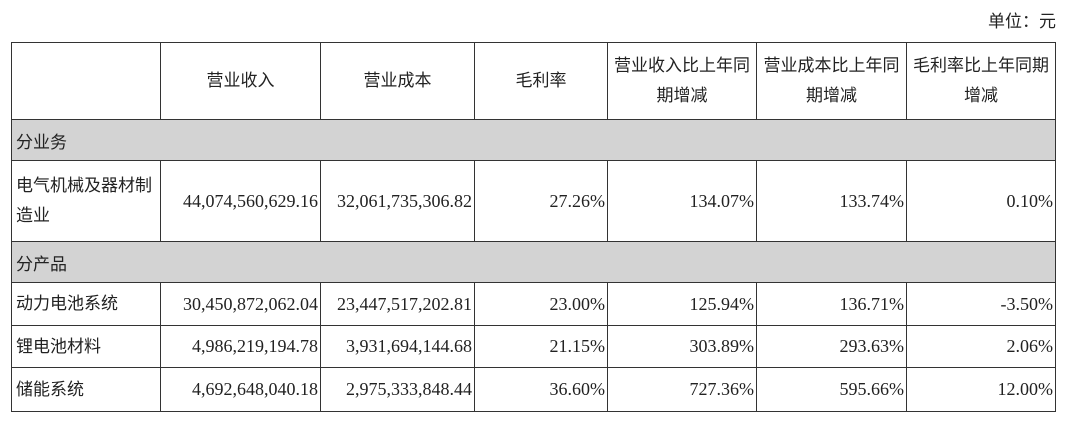 Image resolution: width=1080 pixels, height=424 pixels. I want to click on revenue-cell: 4,692,648,040.18, so click(240, 389).